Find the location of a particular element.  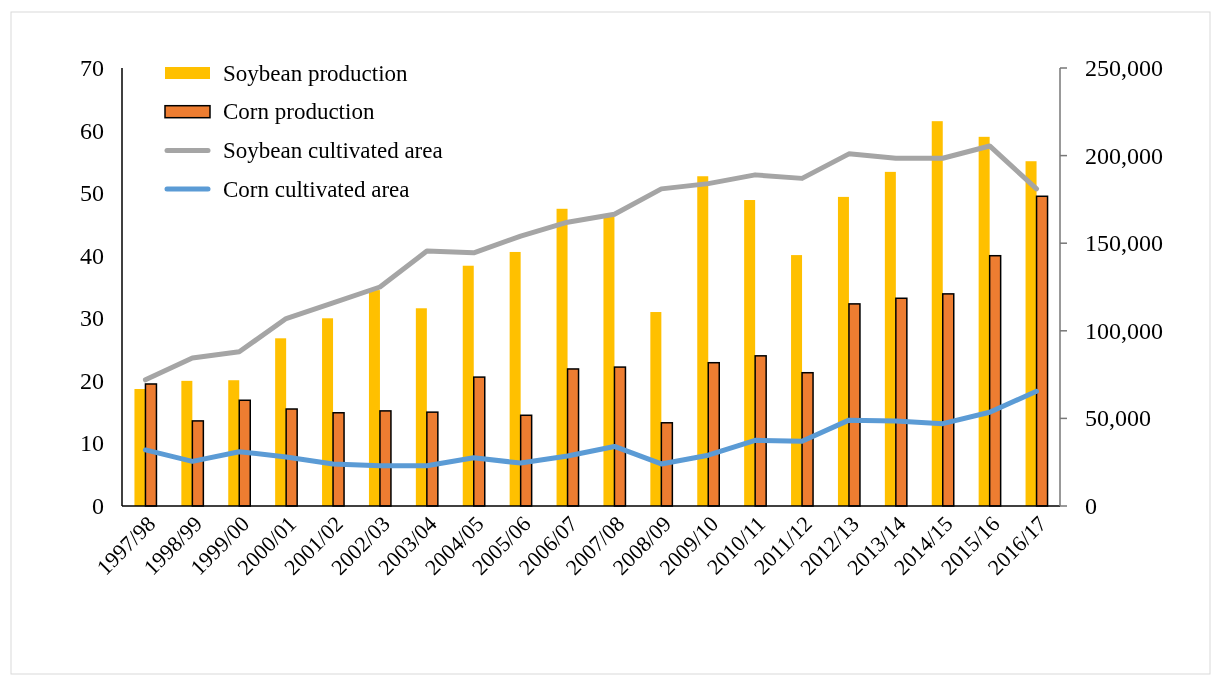

y2-tick-label: 200,000 is located at coordinates (1124, 155).